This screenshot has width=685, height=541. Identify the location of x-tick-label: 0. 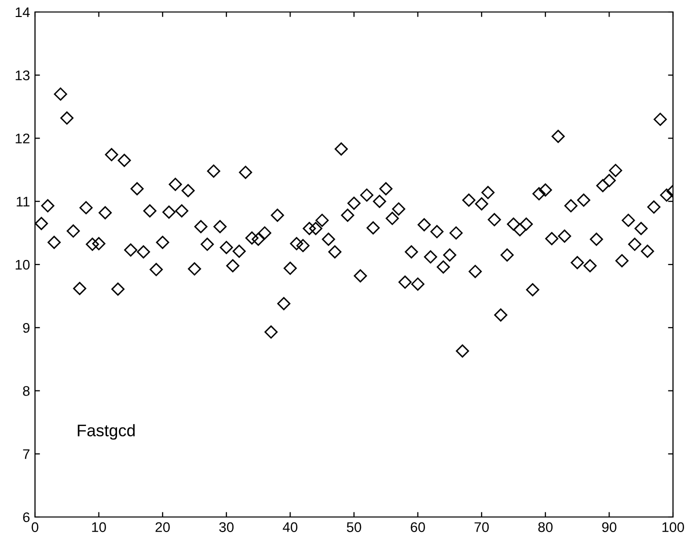
(35, 527).